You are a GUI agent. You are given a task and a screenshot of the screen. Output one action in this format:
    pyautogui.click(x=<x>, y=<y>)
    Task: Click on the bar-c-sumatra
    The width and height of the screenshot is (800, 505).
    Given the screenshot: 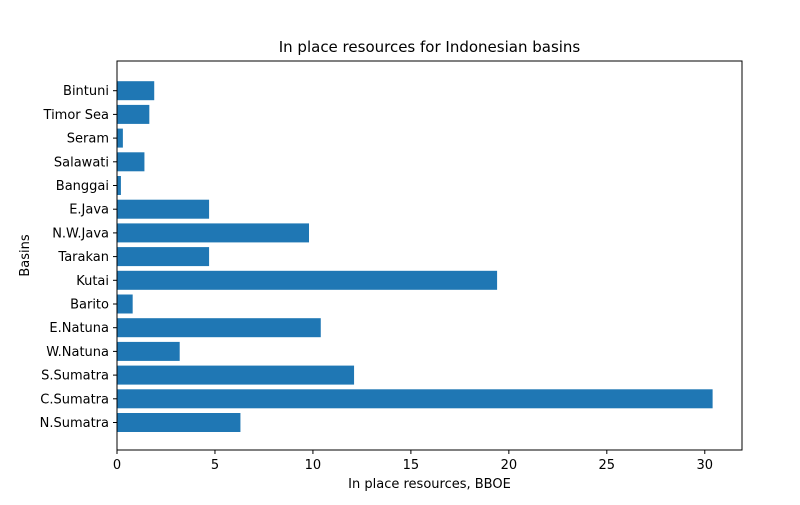 What is the action you would take?
    pyautogui.click(x=415, y=399)
    